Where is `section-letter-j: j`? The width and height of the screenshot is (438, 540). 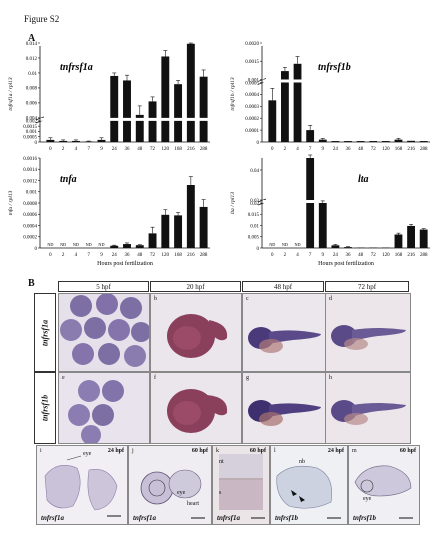
section-letter-j: j is located at coordinates (133, 451).